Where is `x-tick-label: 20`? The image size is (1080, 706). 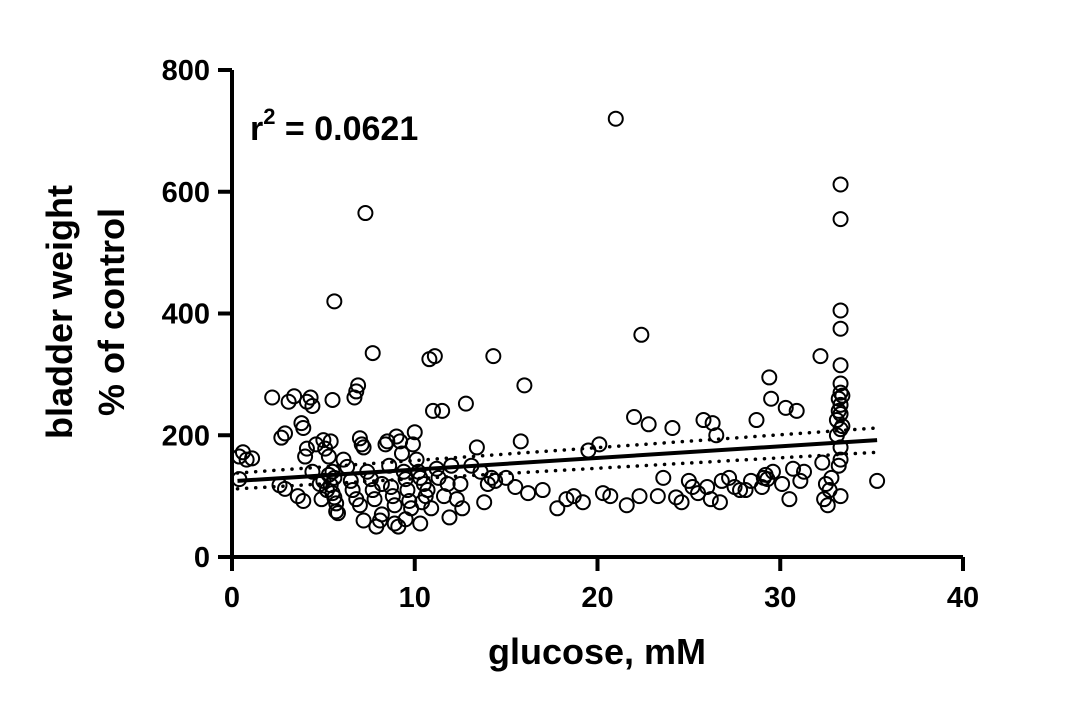
x-tick-label: 20 is located at coordinates (597, 598).